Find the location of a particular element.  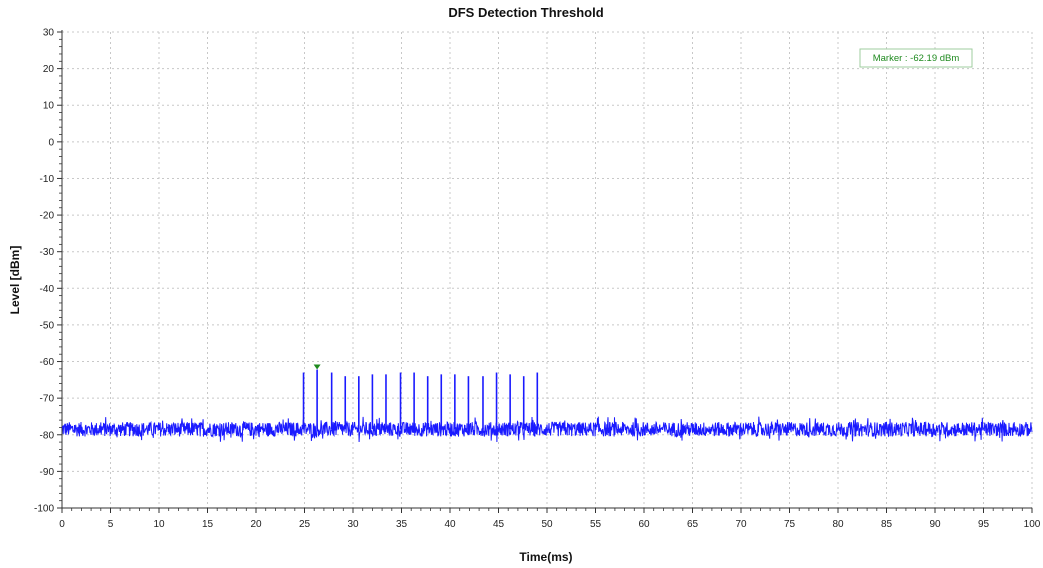

chart-title: DFS Detection Threshold is located at coordinates (525, 12).